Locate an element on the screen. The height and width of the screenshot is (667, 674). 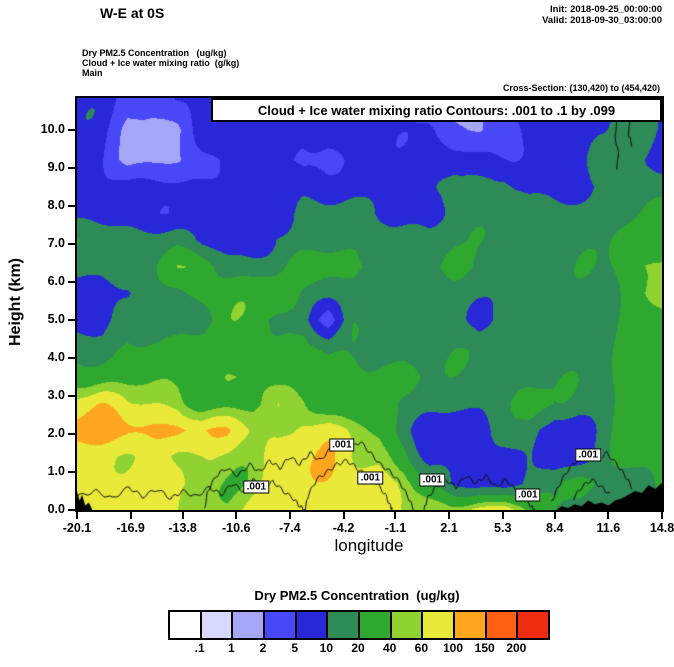
y-tick-label: 5.0 is located at coordinates (56, 318).